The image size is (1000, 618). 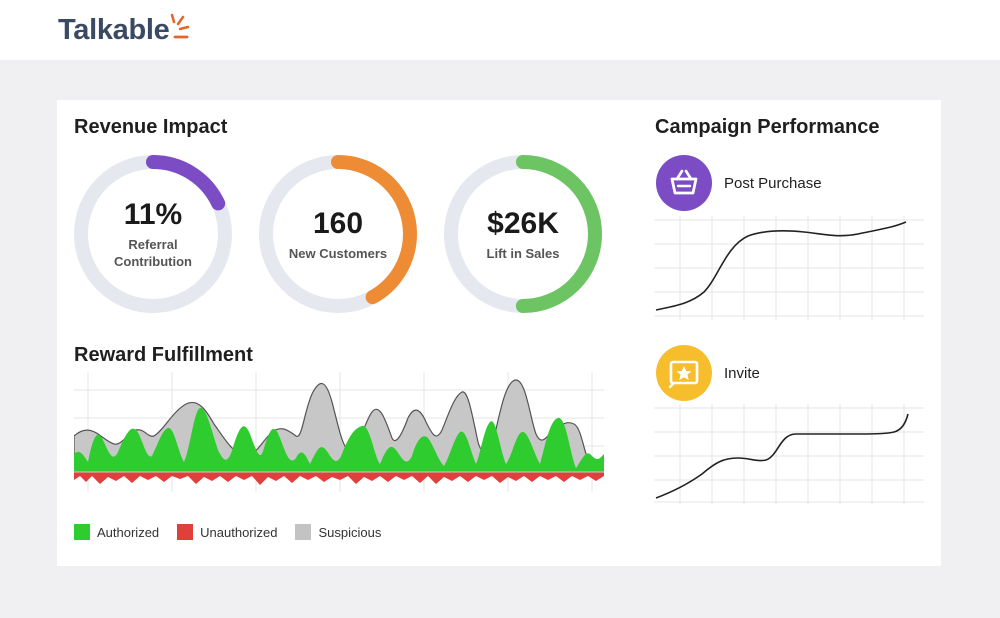 I want to click on invite-icon-badge, so click(x=684, y=373).